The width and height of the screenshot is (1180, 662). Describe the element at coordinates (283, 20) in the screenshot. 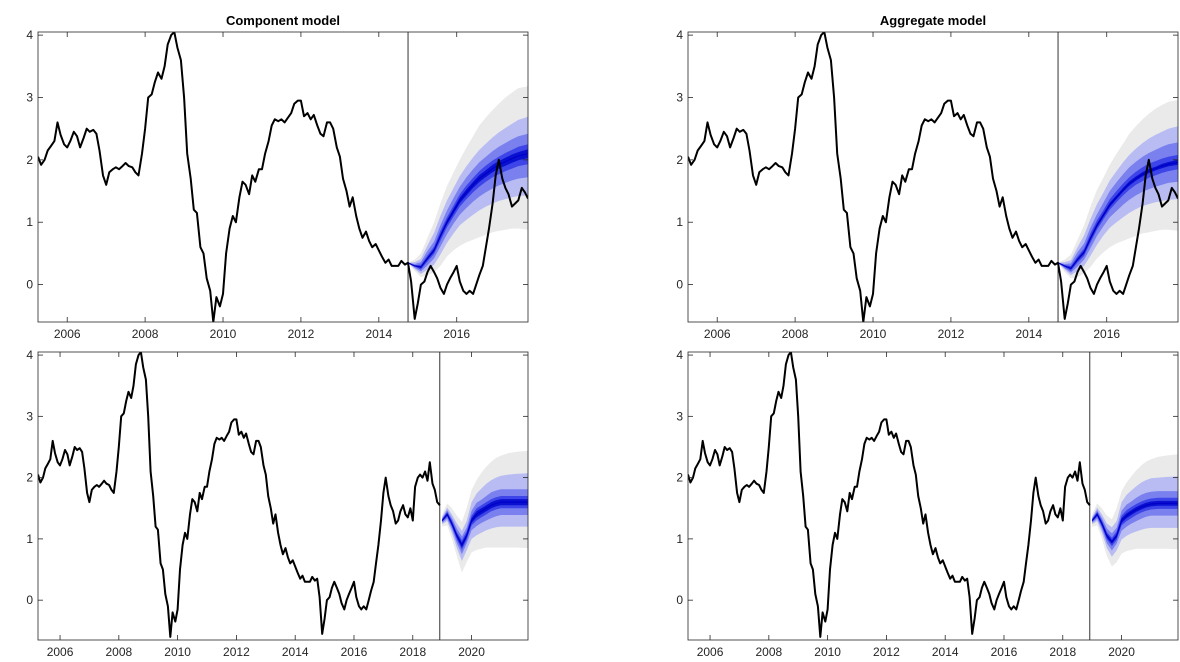

I see `chart-title: Component model` at that location.